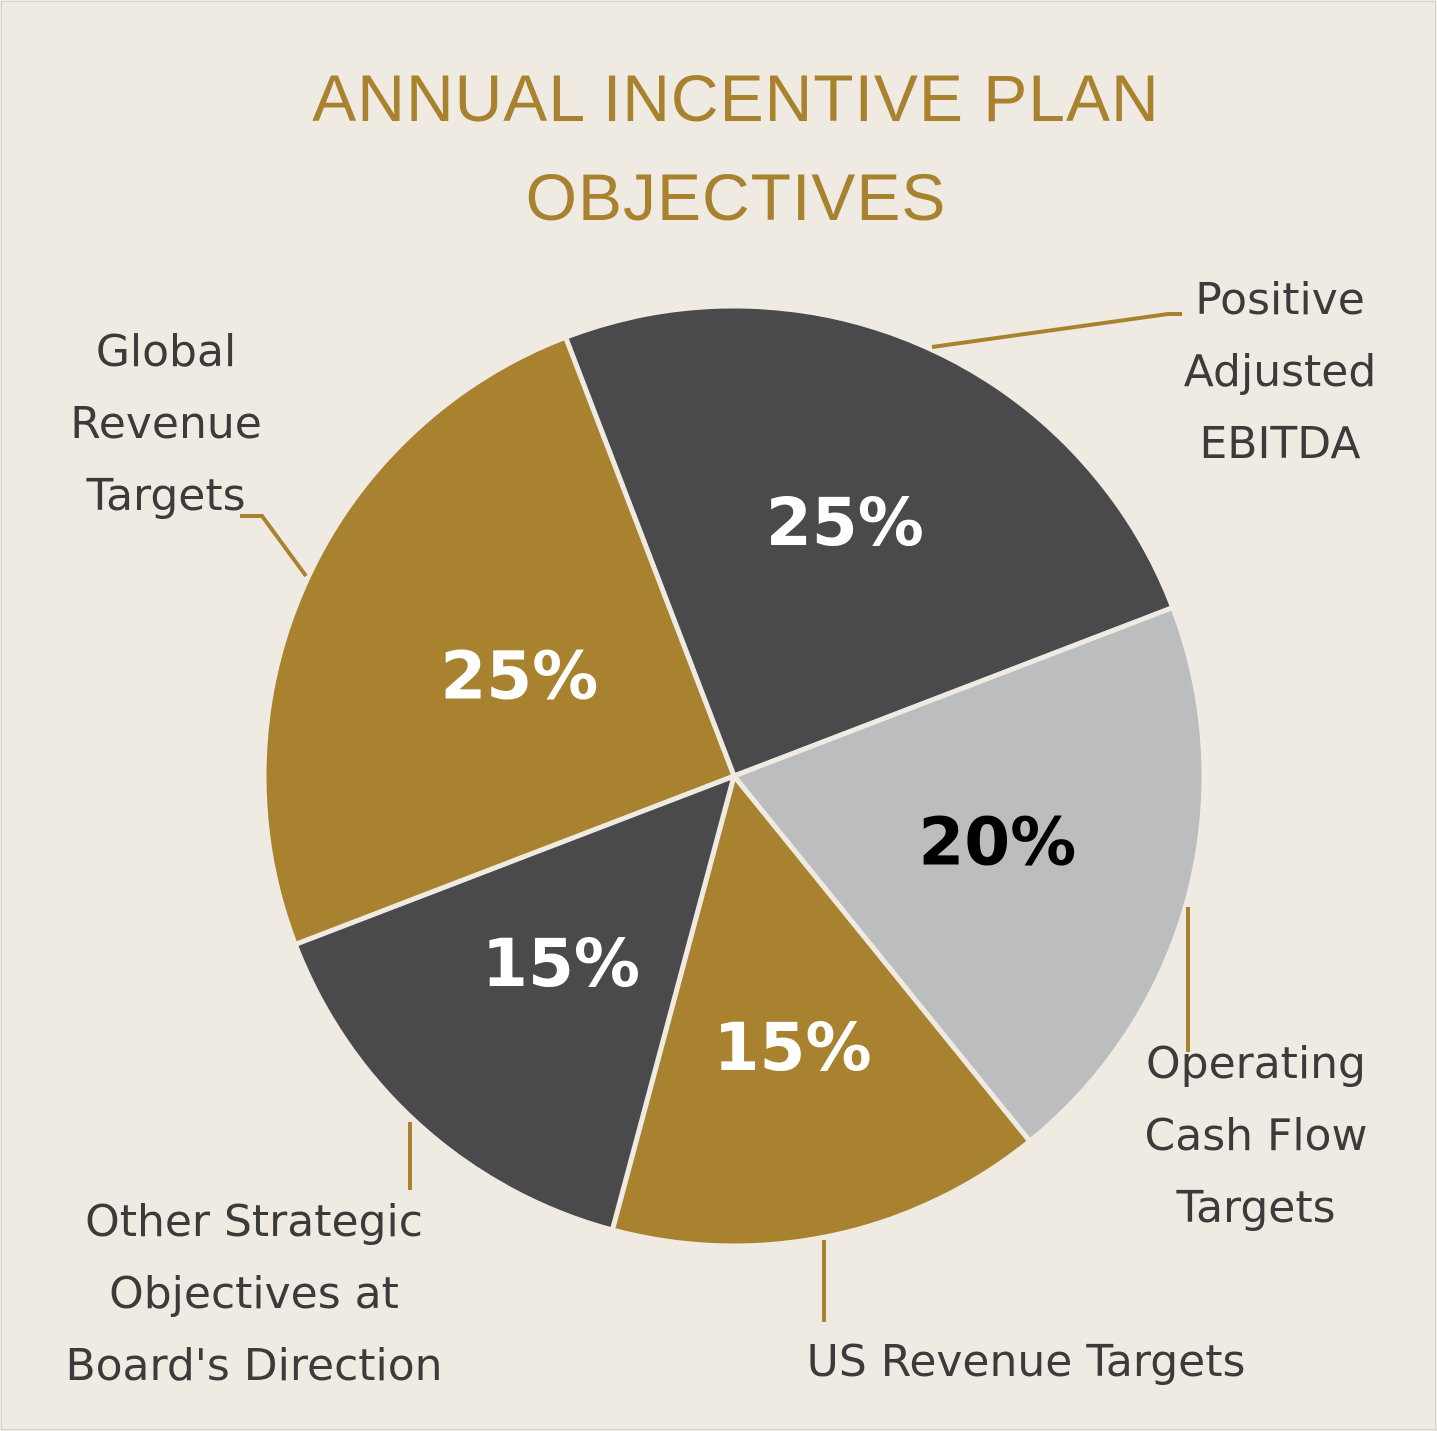  What do you see at coordinates (997, 842) in the screenshot?
I see `slice-value-label: 20%` at bounding box center [997, 842].